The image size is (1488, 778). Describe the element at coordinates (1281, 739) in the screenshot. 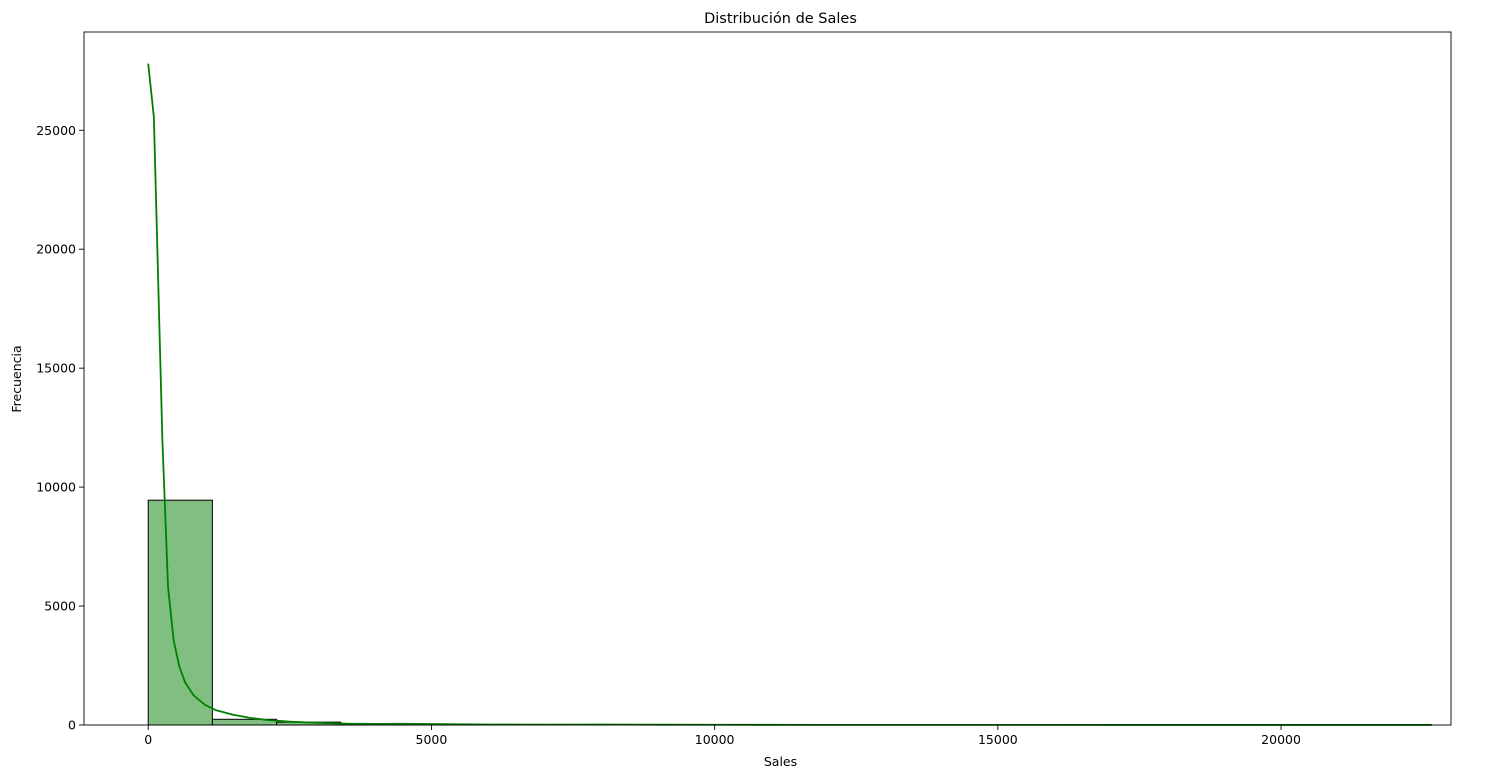

I see `x-tick-label: 20000` at that location.